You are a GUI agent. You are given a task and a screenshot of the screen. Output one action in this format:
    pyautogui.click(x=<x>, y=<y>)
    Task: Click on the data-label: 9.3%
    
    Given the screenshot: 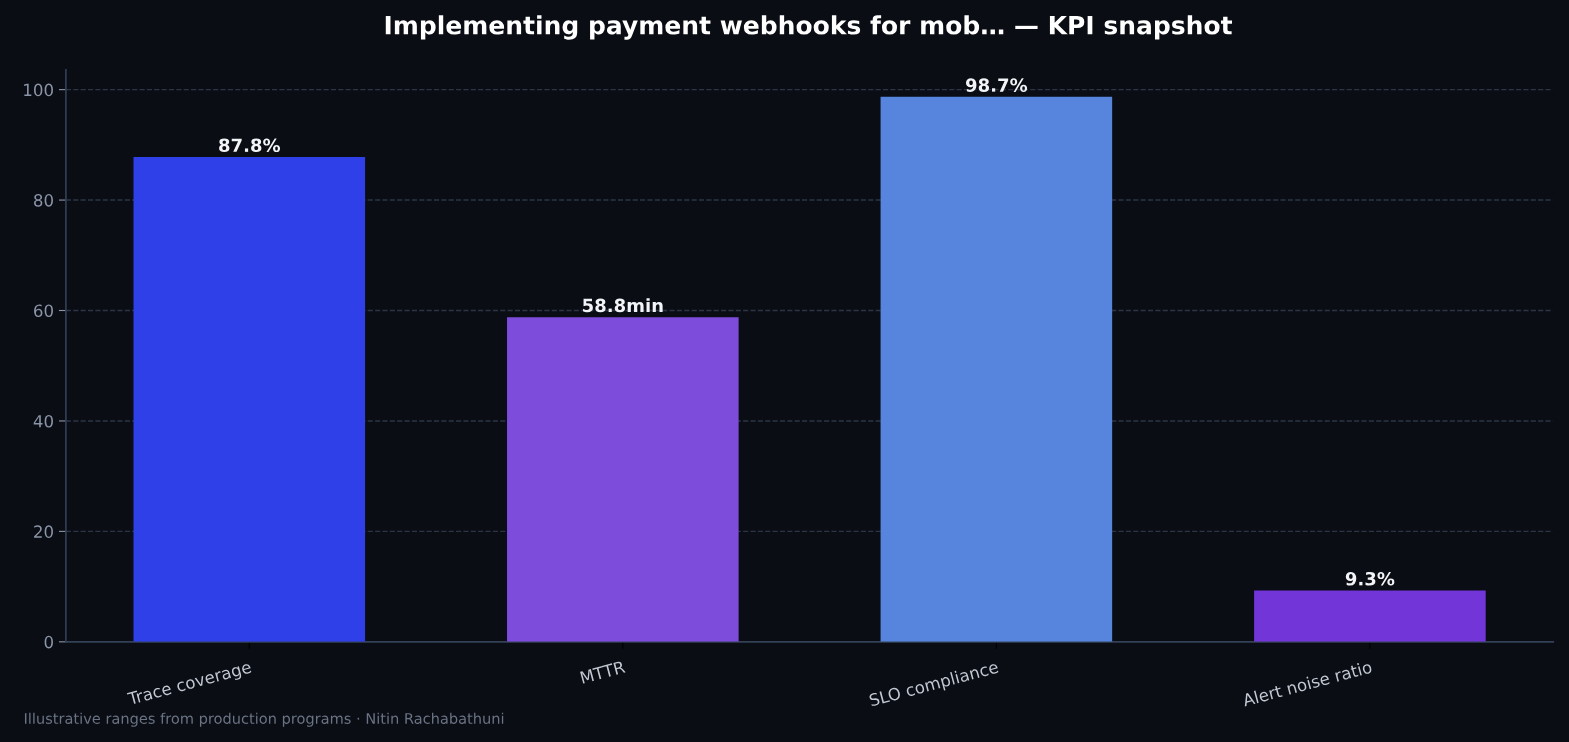 What is the action you would take?
    pyautogui.click(x=1370, y=578)
    